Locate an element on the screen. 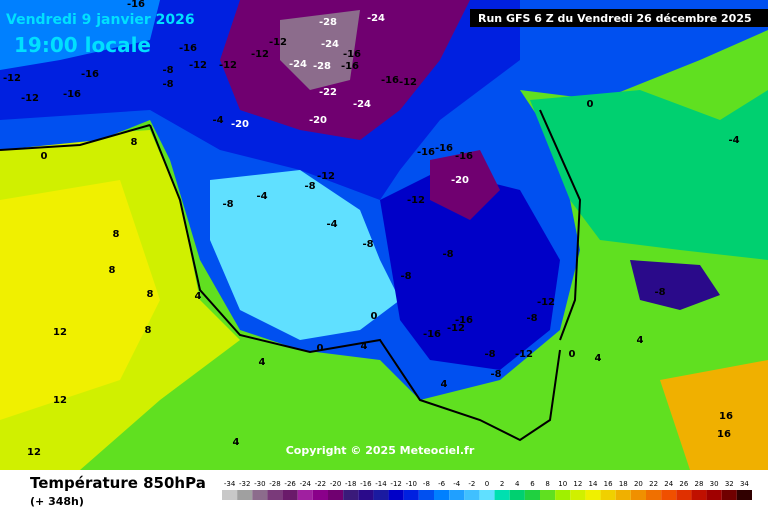 Image resolution: width=768 pixels, height=512 pixels. scale-label: -22 is located at coordinates (320, 484).